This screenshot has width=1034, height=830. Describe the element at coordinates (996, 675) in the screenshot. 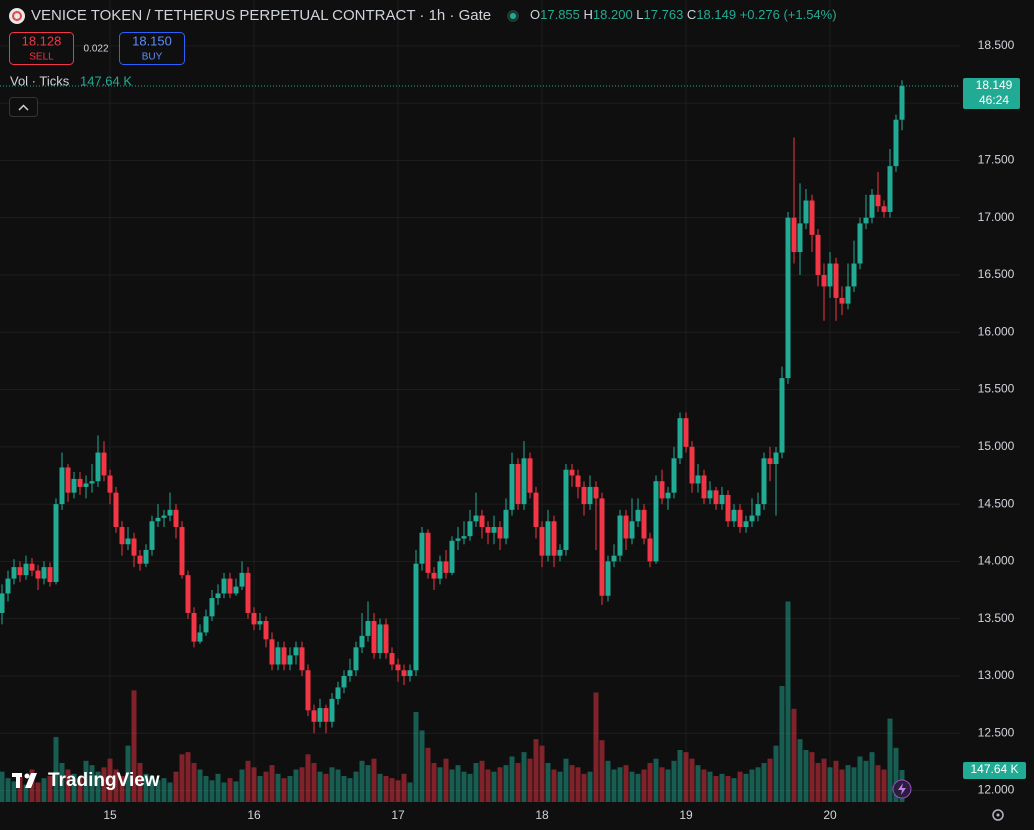

I see `y-tick-label: 13.000` at that location.